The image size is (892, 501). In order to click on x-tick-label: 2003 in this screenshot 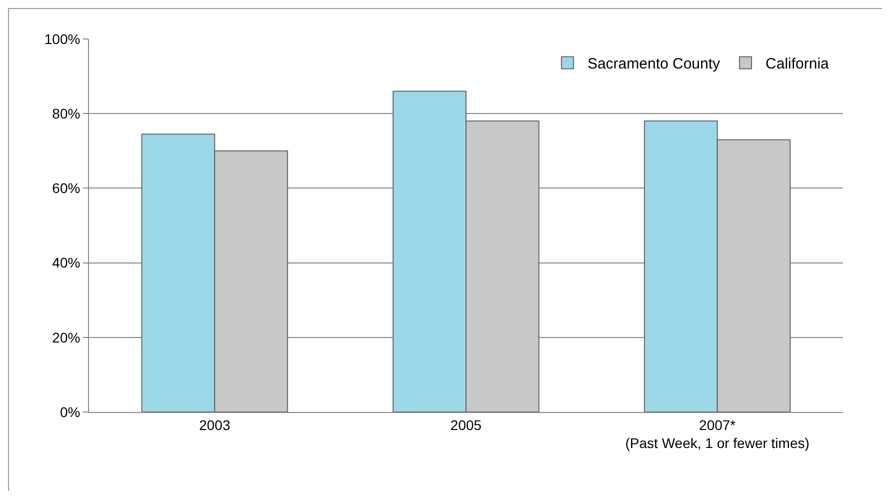, I will do `click(214, 424)`.